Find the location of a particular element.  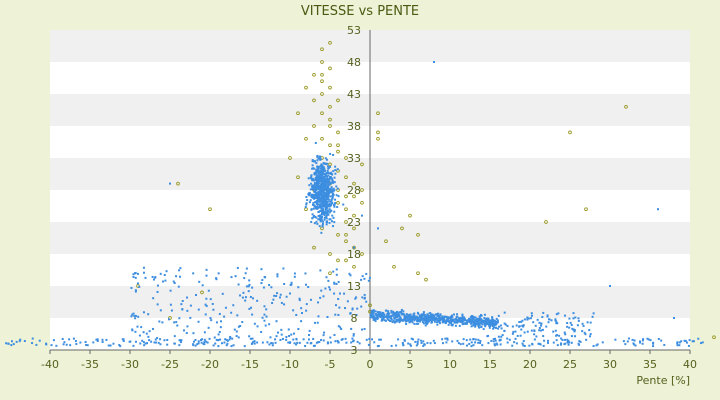

y-tick-label: 18 is located at coordinates (354, 254).